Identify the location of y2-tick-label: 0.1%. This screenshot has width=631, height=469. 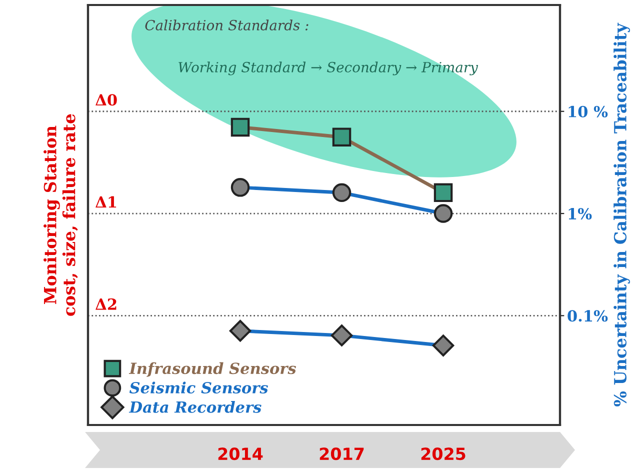
(588, 316).